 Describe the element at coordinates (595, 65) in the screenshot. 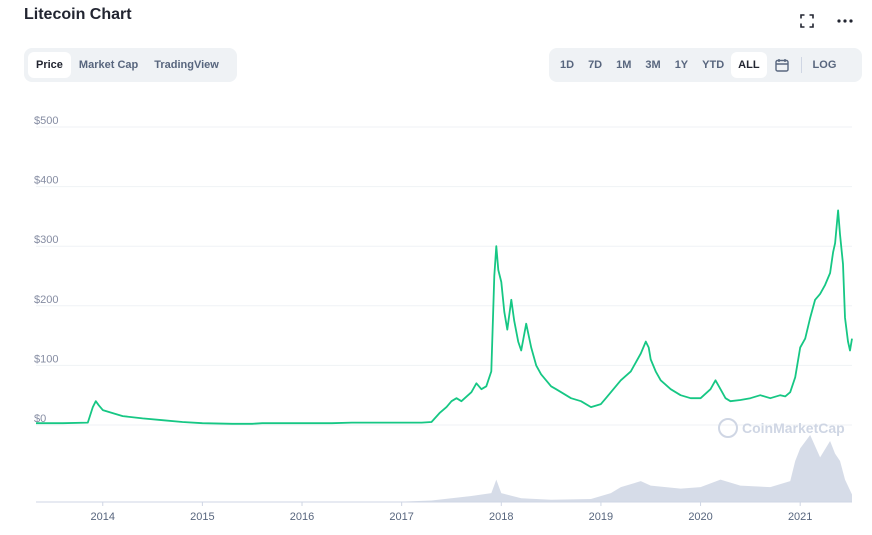

I see `range-7d: 7D` at that location.